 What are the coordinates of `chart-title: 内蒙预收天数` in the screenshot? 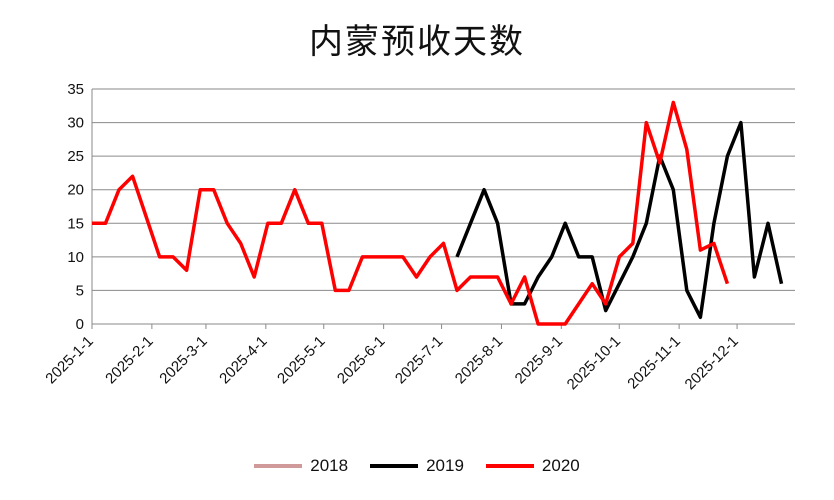 It's located at (417, 42).